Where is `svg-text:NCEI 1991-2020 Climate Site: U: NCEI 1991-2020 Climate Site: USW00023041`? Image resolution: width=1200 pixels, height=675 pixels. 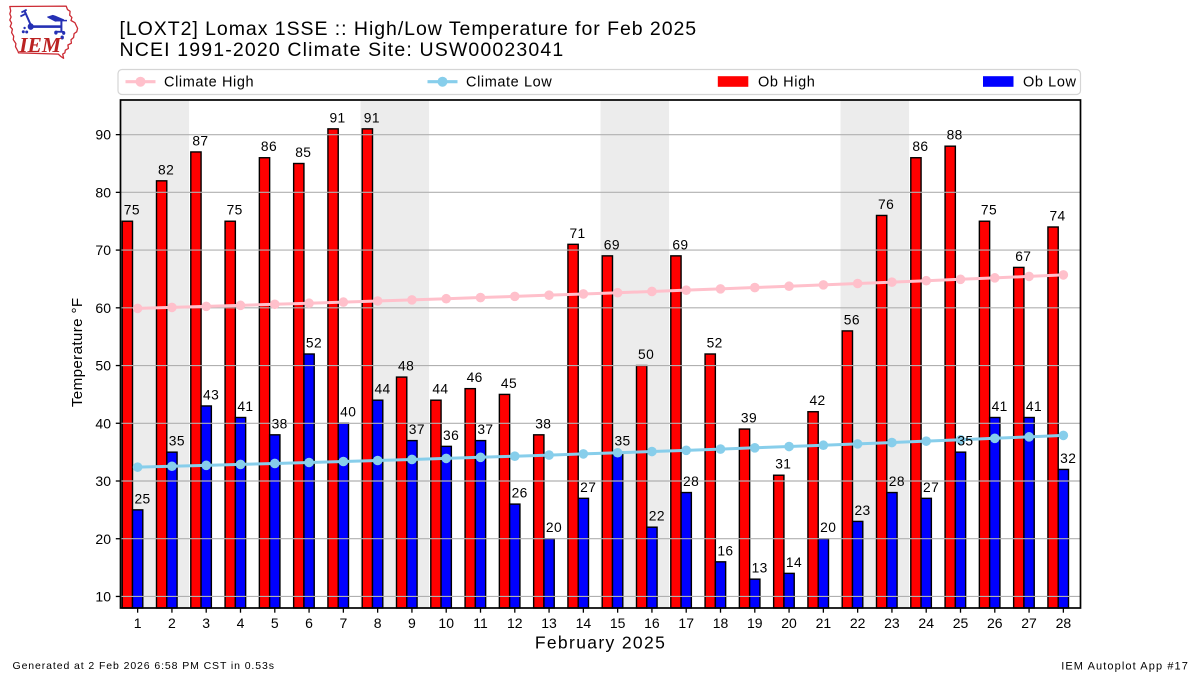 svg-text:NCEI 1991-2020 Climate Site: U: NCEI 1991-2020 Climate Site: USW00023041 is located at coordinates (342, 50).